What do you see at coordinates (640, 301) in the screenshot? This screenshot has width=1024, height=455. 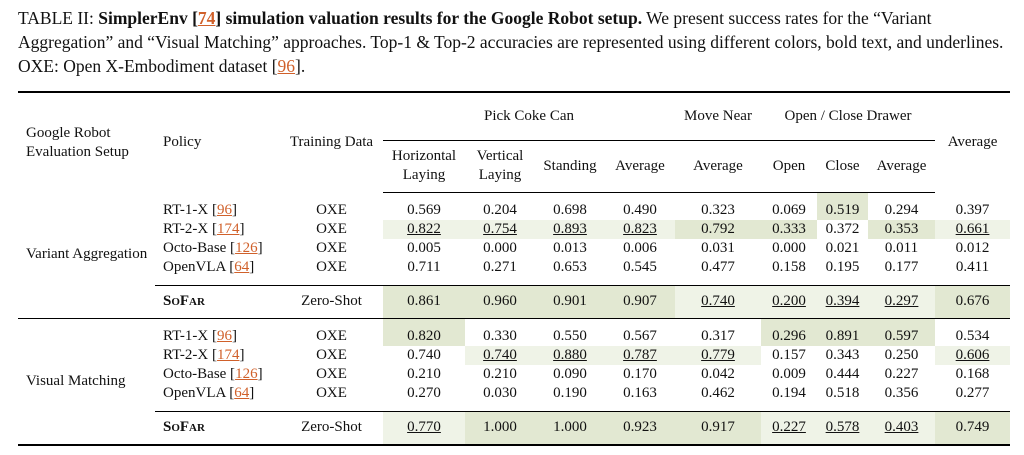 I see `value-cell: 0.907` at bounding box center [640, 301].